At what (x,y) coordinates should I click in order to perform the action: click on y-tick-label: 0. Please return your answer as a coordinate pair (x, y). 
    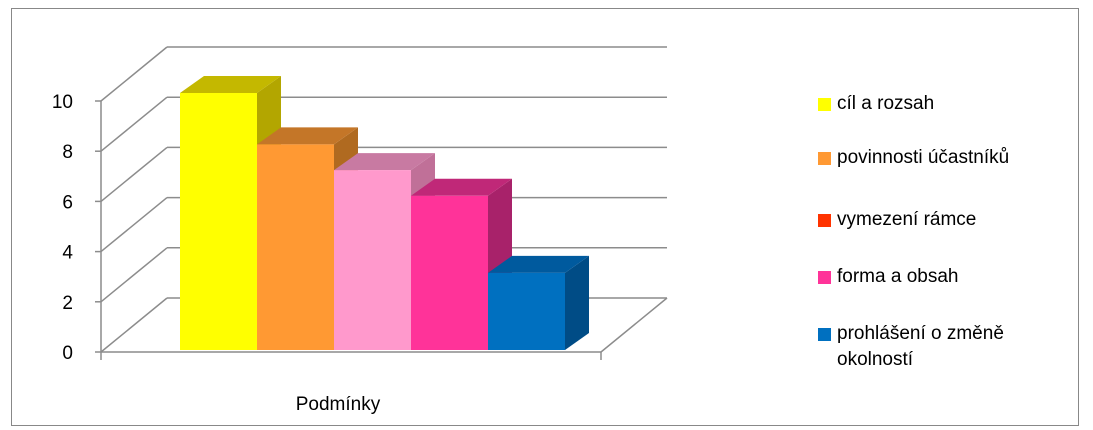
    Looking at the image, I should click on (67, 353).